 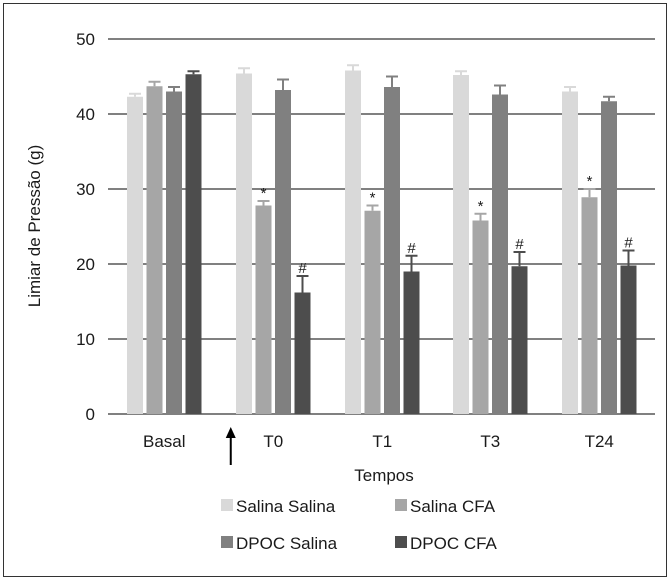 What do you see at coordinates (85, 39) in the screenshot?
I see `y-tick-label: 50` at bounding box center [85, 39].